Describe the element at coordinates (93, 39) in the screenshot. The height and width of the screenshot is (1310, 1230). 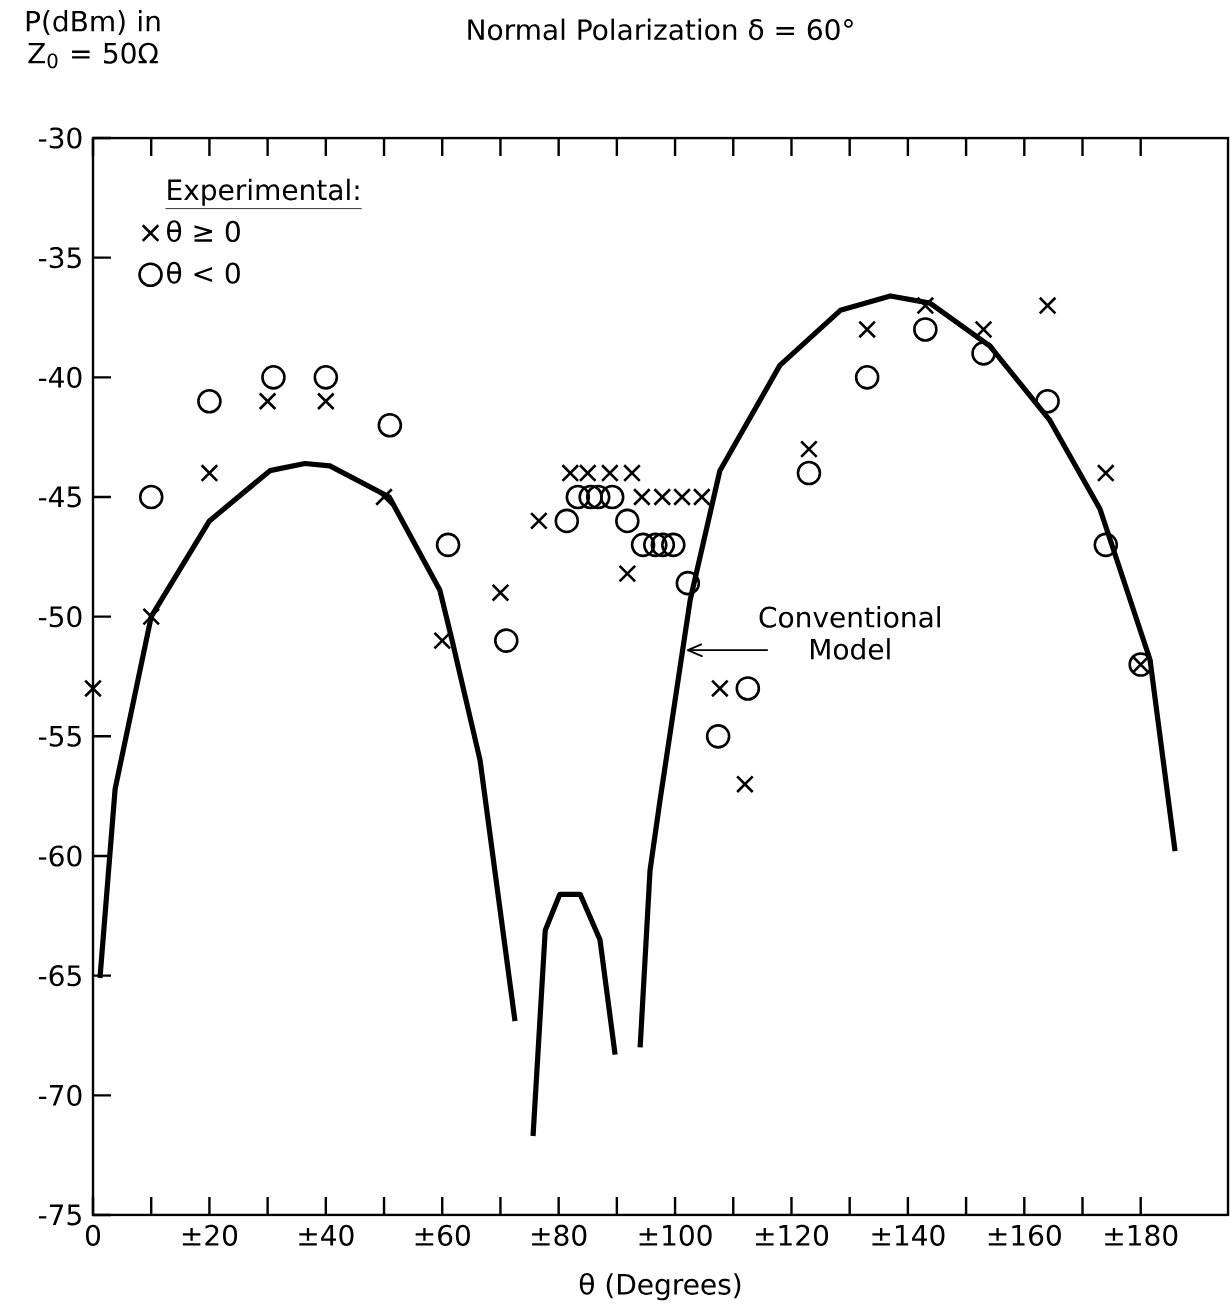
I see `y-axis-title: P(dBm) in Z$_{0}$ = 50Ω` at that location.